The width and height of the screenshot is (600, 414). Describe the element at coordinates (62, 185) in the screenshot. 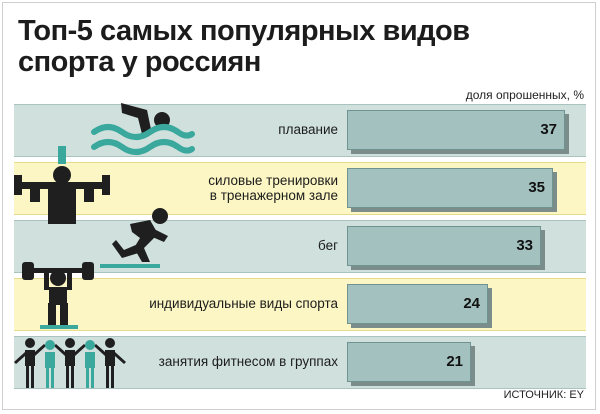

I see `weightlifting-machine-icon` at that location.